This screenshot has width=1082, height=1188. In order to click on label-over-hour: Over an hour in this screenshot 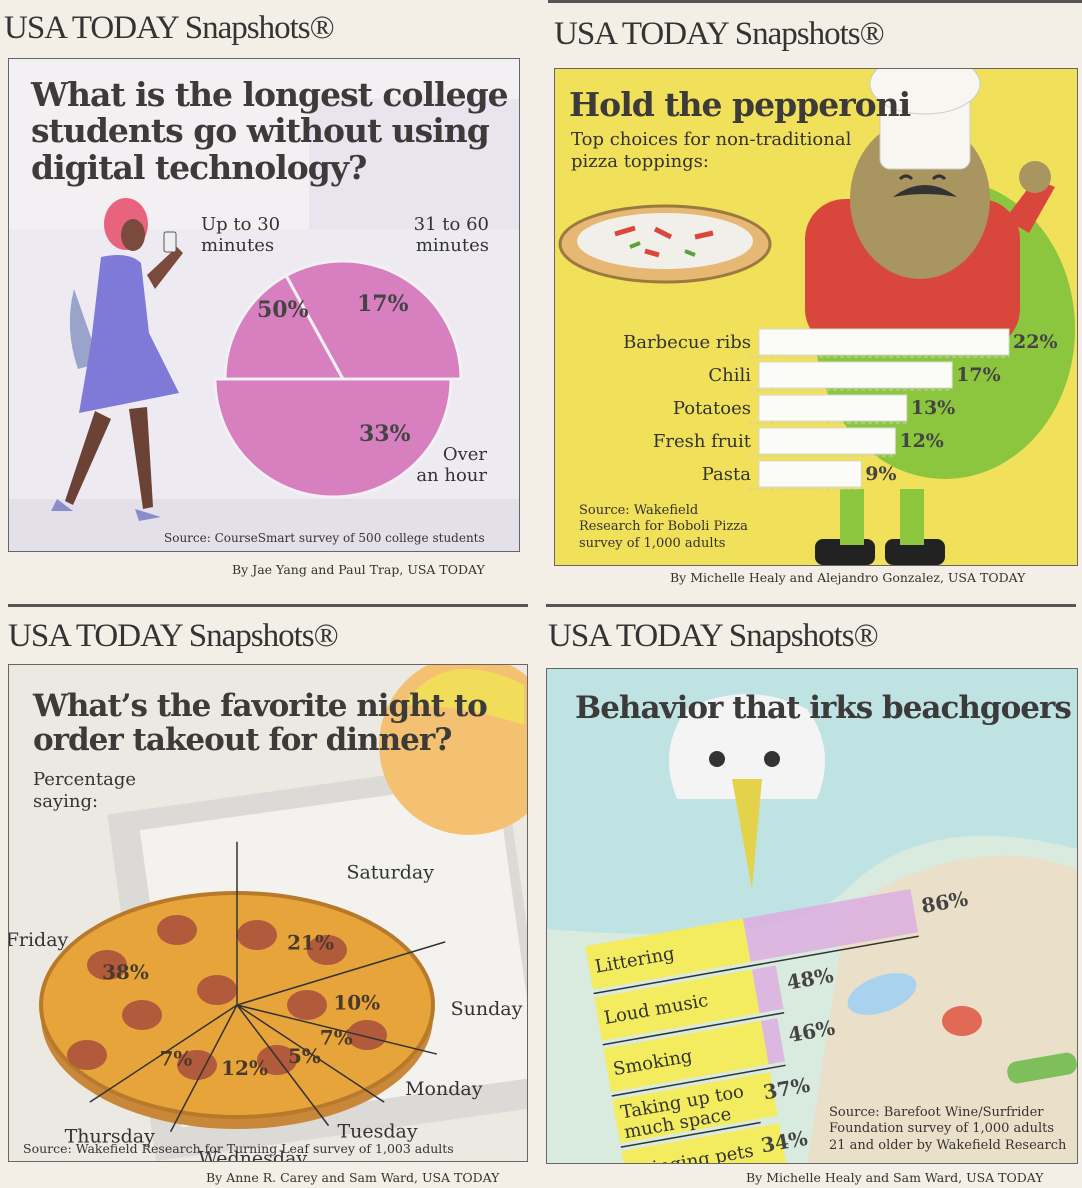, I will do `click(447, 465)`.